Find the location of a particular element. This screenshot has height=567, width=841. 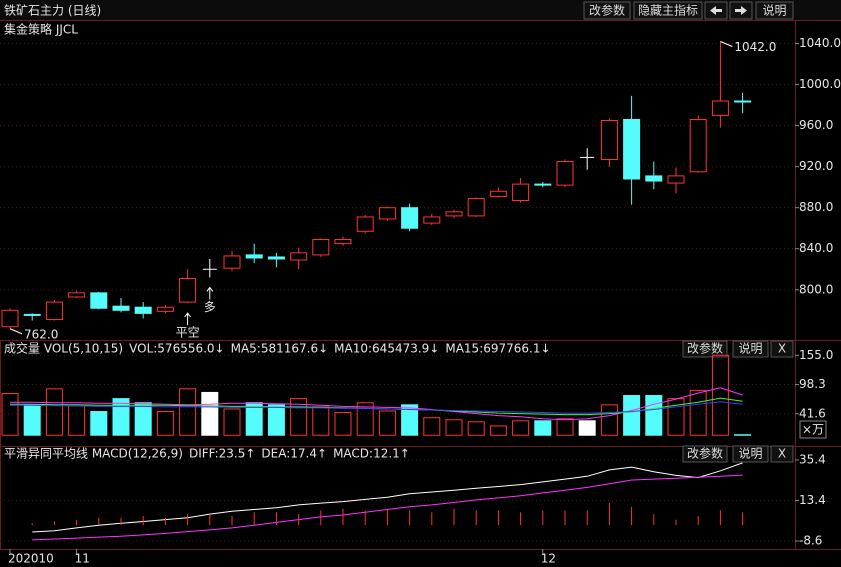

y-tick-label: 1000.0 is located at coordinates (820, 84).